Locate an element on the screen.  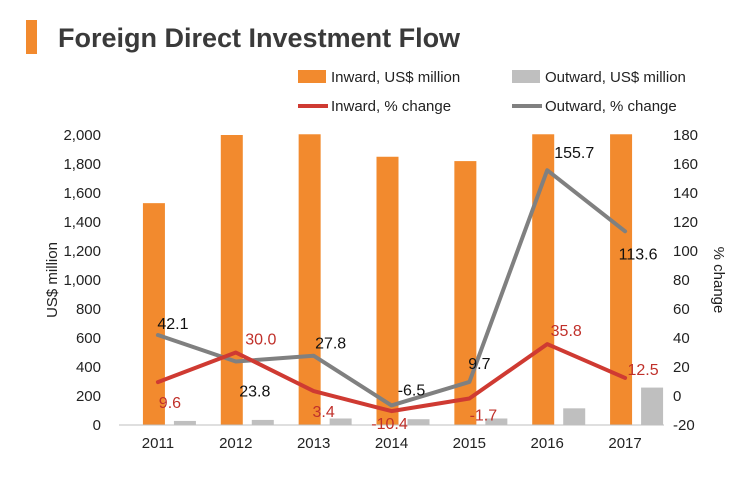
outward-bar-2015 is located at coordinates (496, 421).